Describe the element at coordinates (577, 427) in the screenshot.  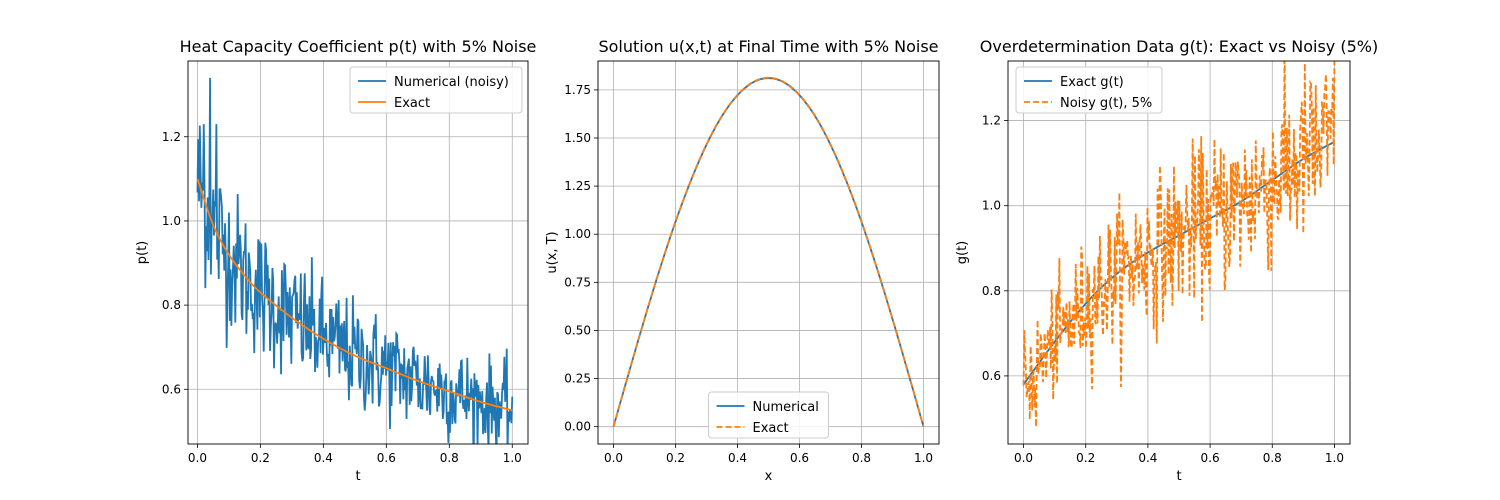
I see `y-tick-label: 0.00` at that location.